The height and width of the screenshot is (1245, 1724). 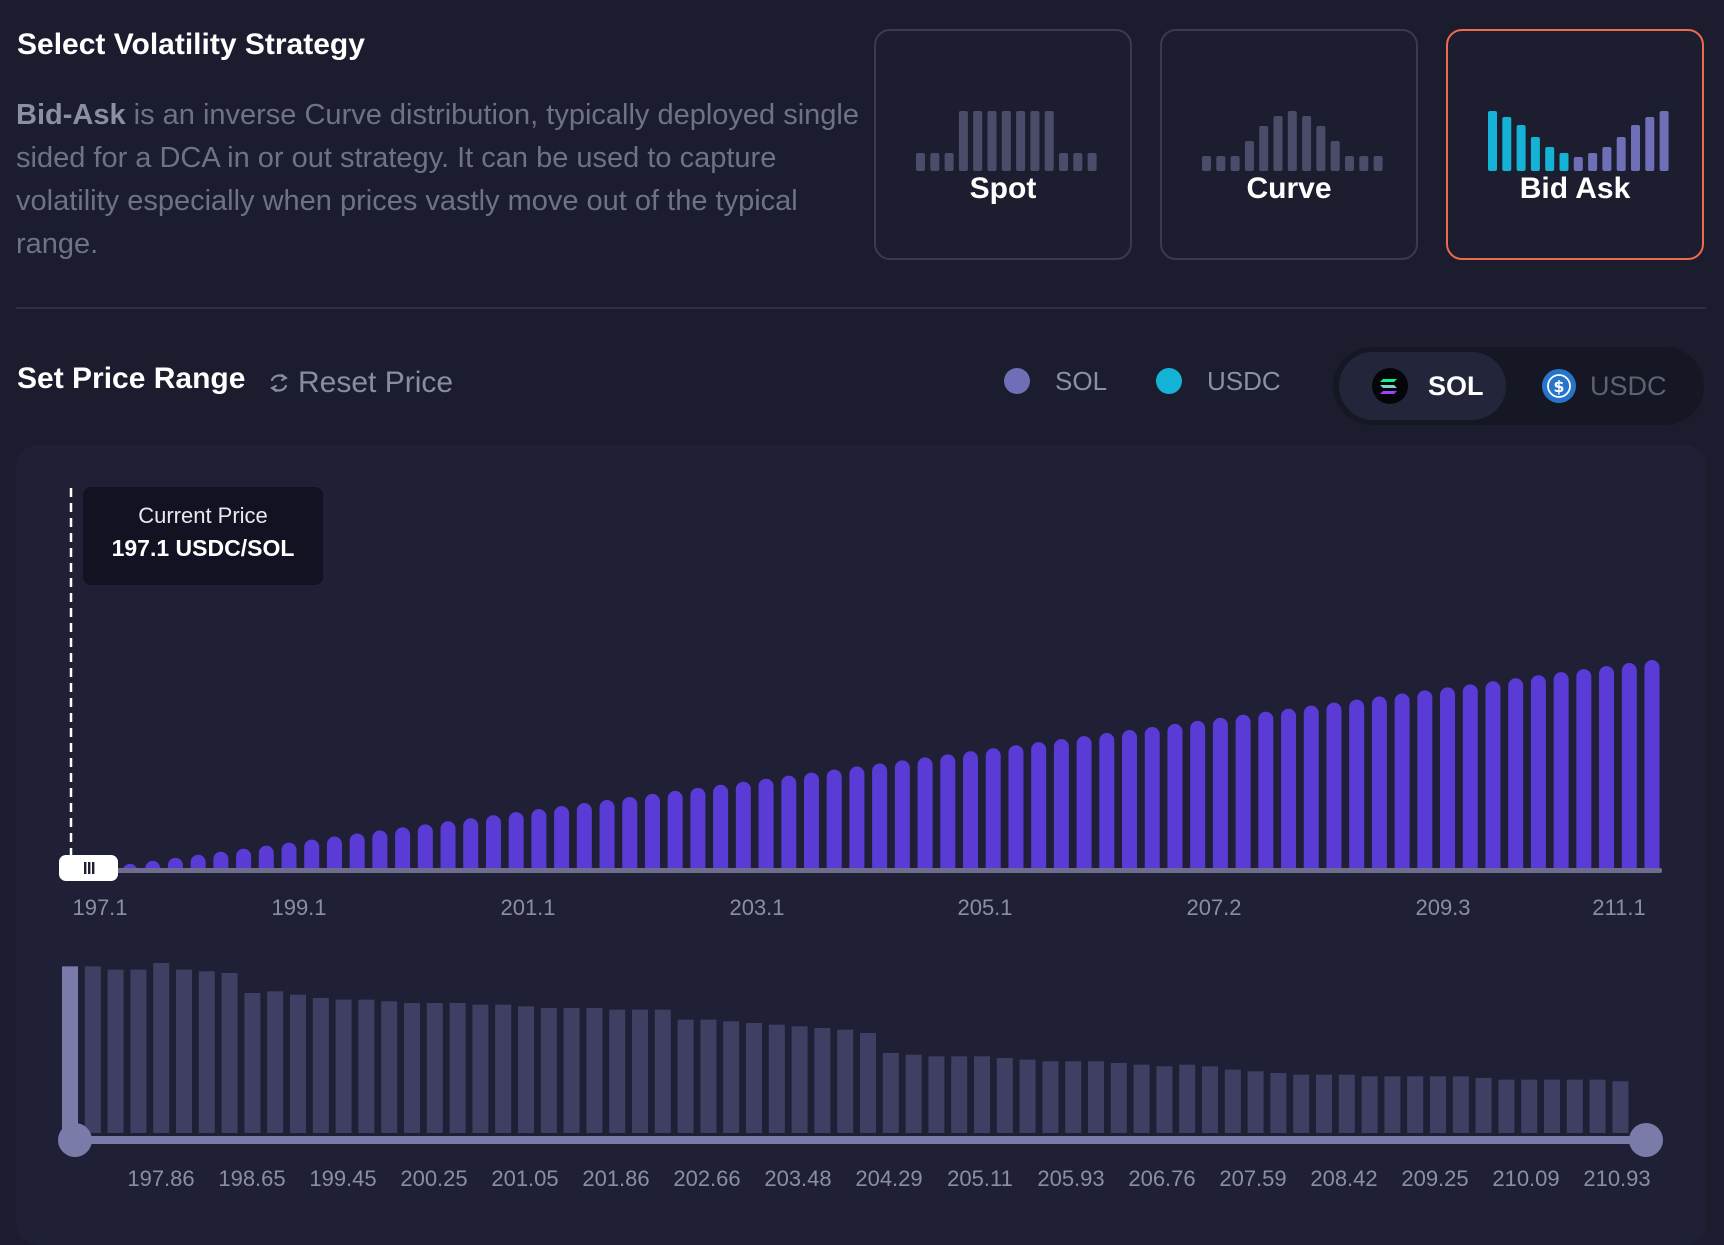 What do you see at coordinates (1618, 907) in the screenshot?
I see `price-tick-label: 211.1` at bounding box center [1618, 907].